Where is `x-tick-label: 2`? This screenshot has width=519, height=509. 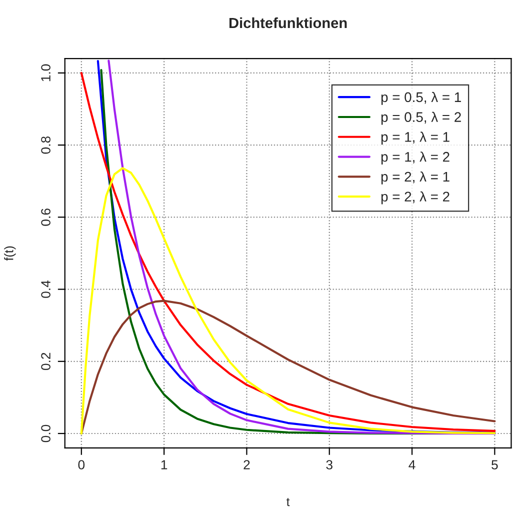 x-tick-label: 2 is located at coordinates (247, 465).